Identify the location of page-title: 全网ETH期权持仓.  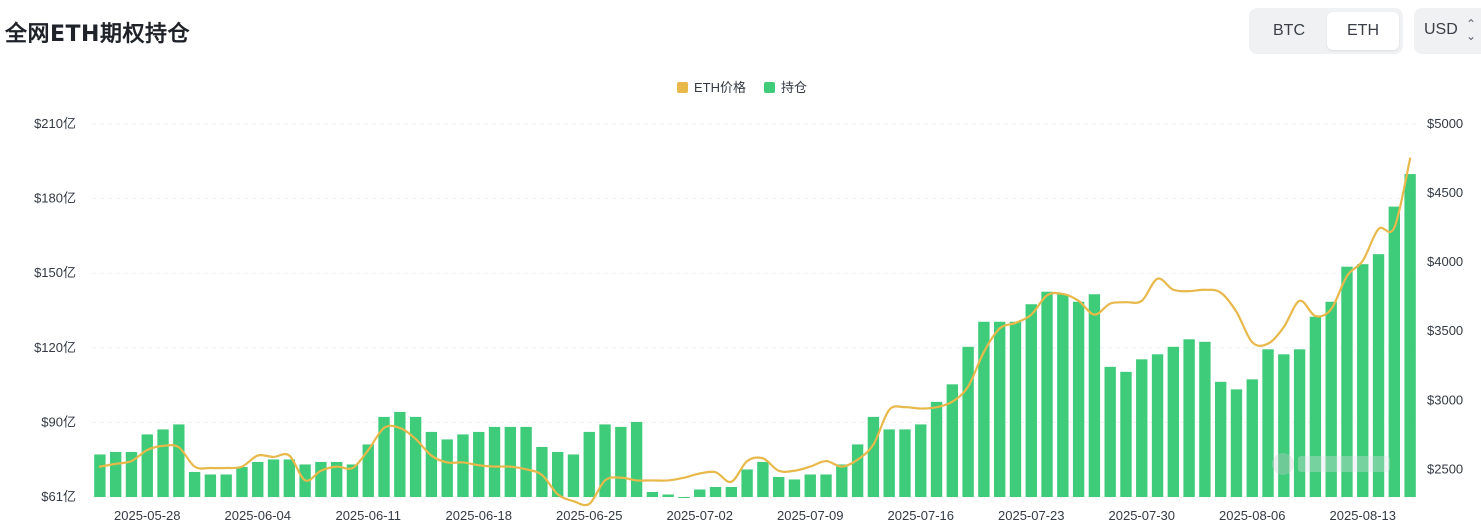
(97, 34).